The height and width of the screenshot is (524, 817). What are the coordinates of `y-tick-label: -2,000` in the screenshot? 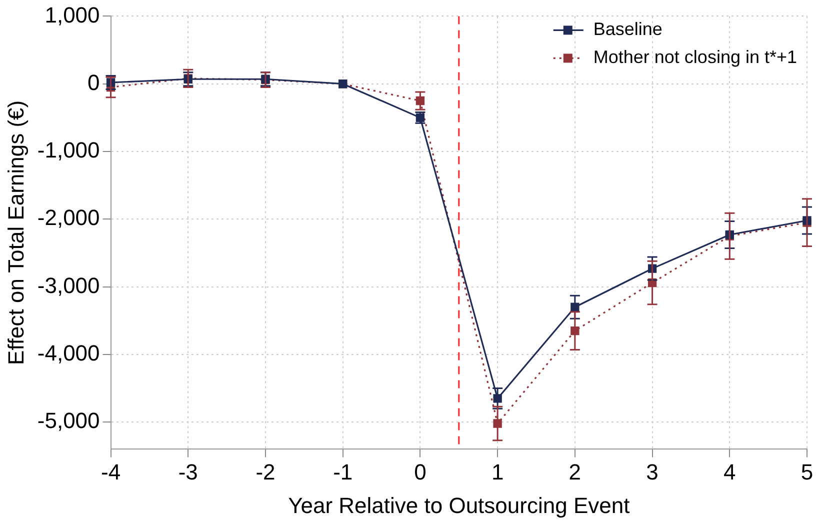 It's located at (68, 217).